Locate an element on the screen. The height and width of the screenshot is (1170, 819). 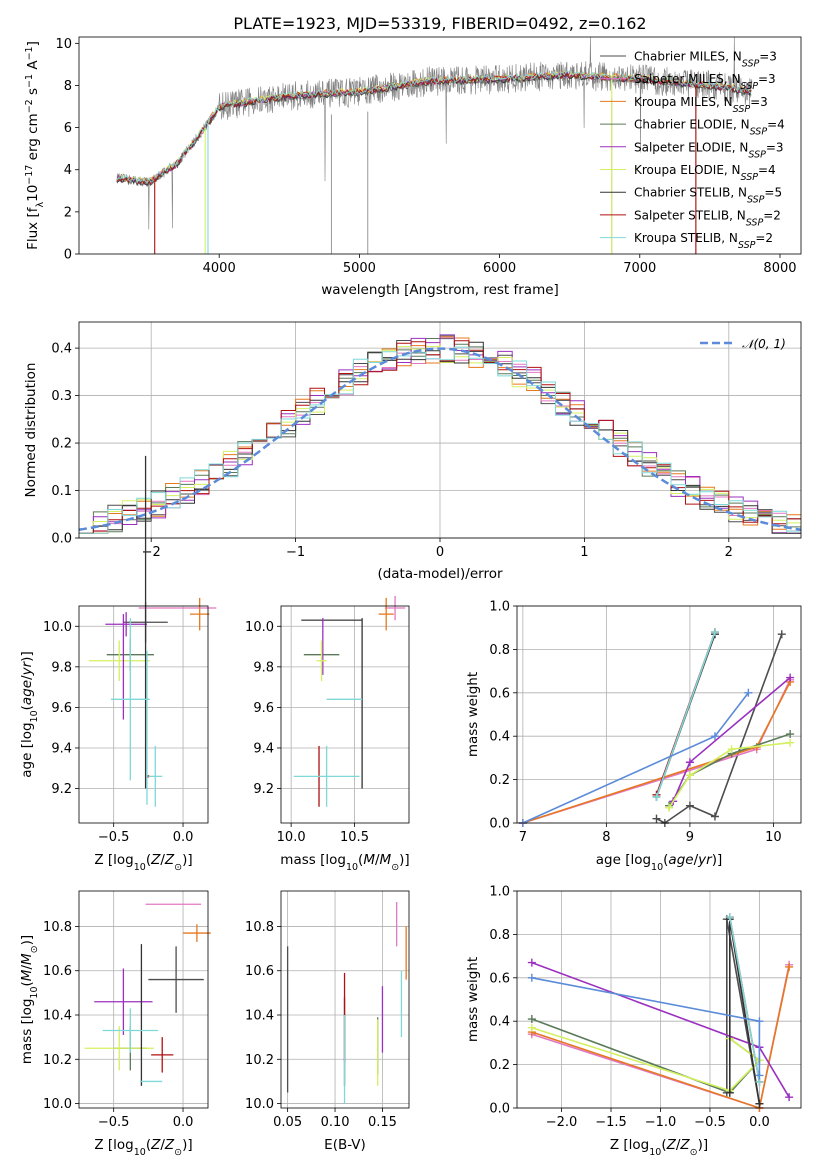
legend-entry-label: Kroupa ELODIE, NSSP=4 is located at coordinates (705, 173).